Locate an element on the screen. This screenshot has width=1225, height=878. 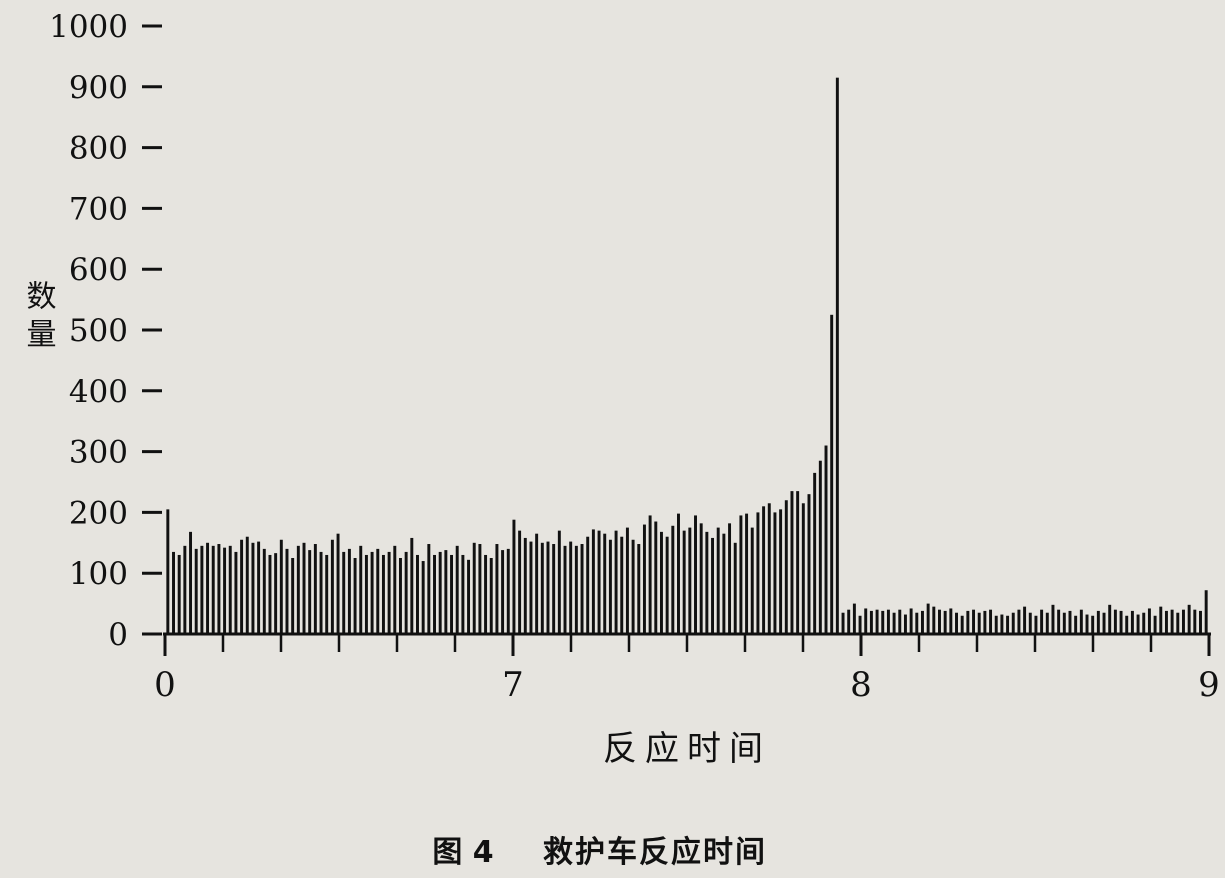
y-tick-label: 500 is located at coordinates (98, 331).